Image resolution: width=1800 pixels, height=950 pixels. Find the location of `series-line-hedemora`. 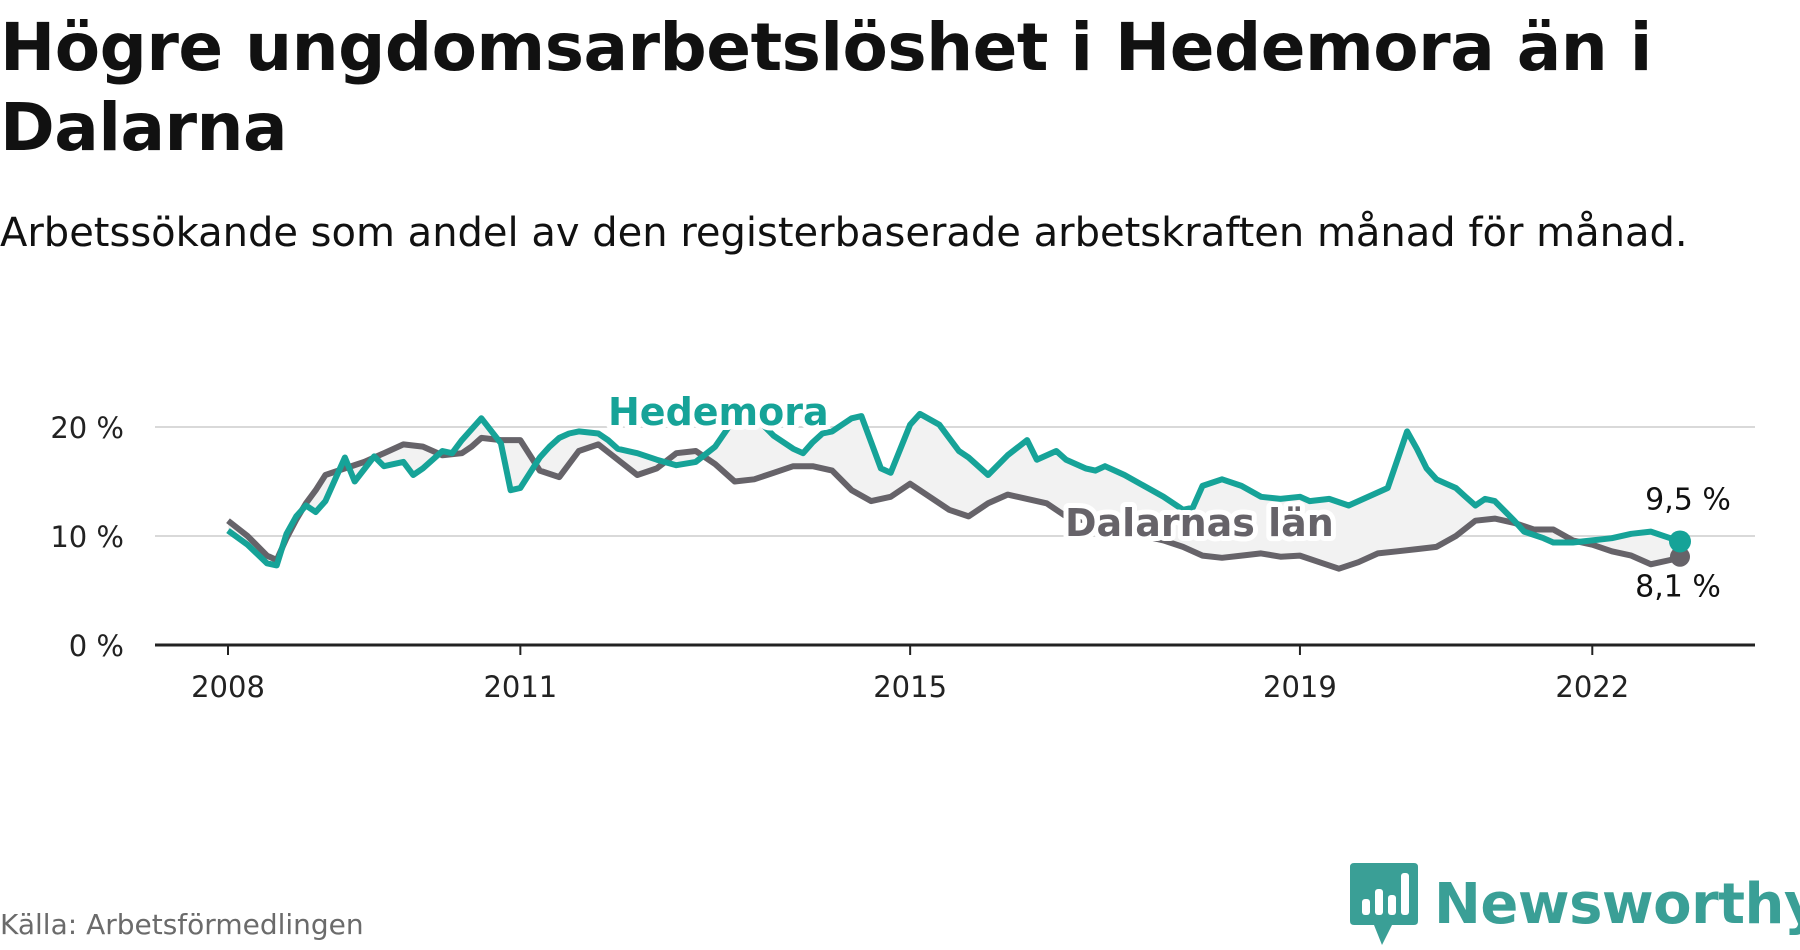

series-line-hedemora is located at coordinates (953, 489).